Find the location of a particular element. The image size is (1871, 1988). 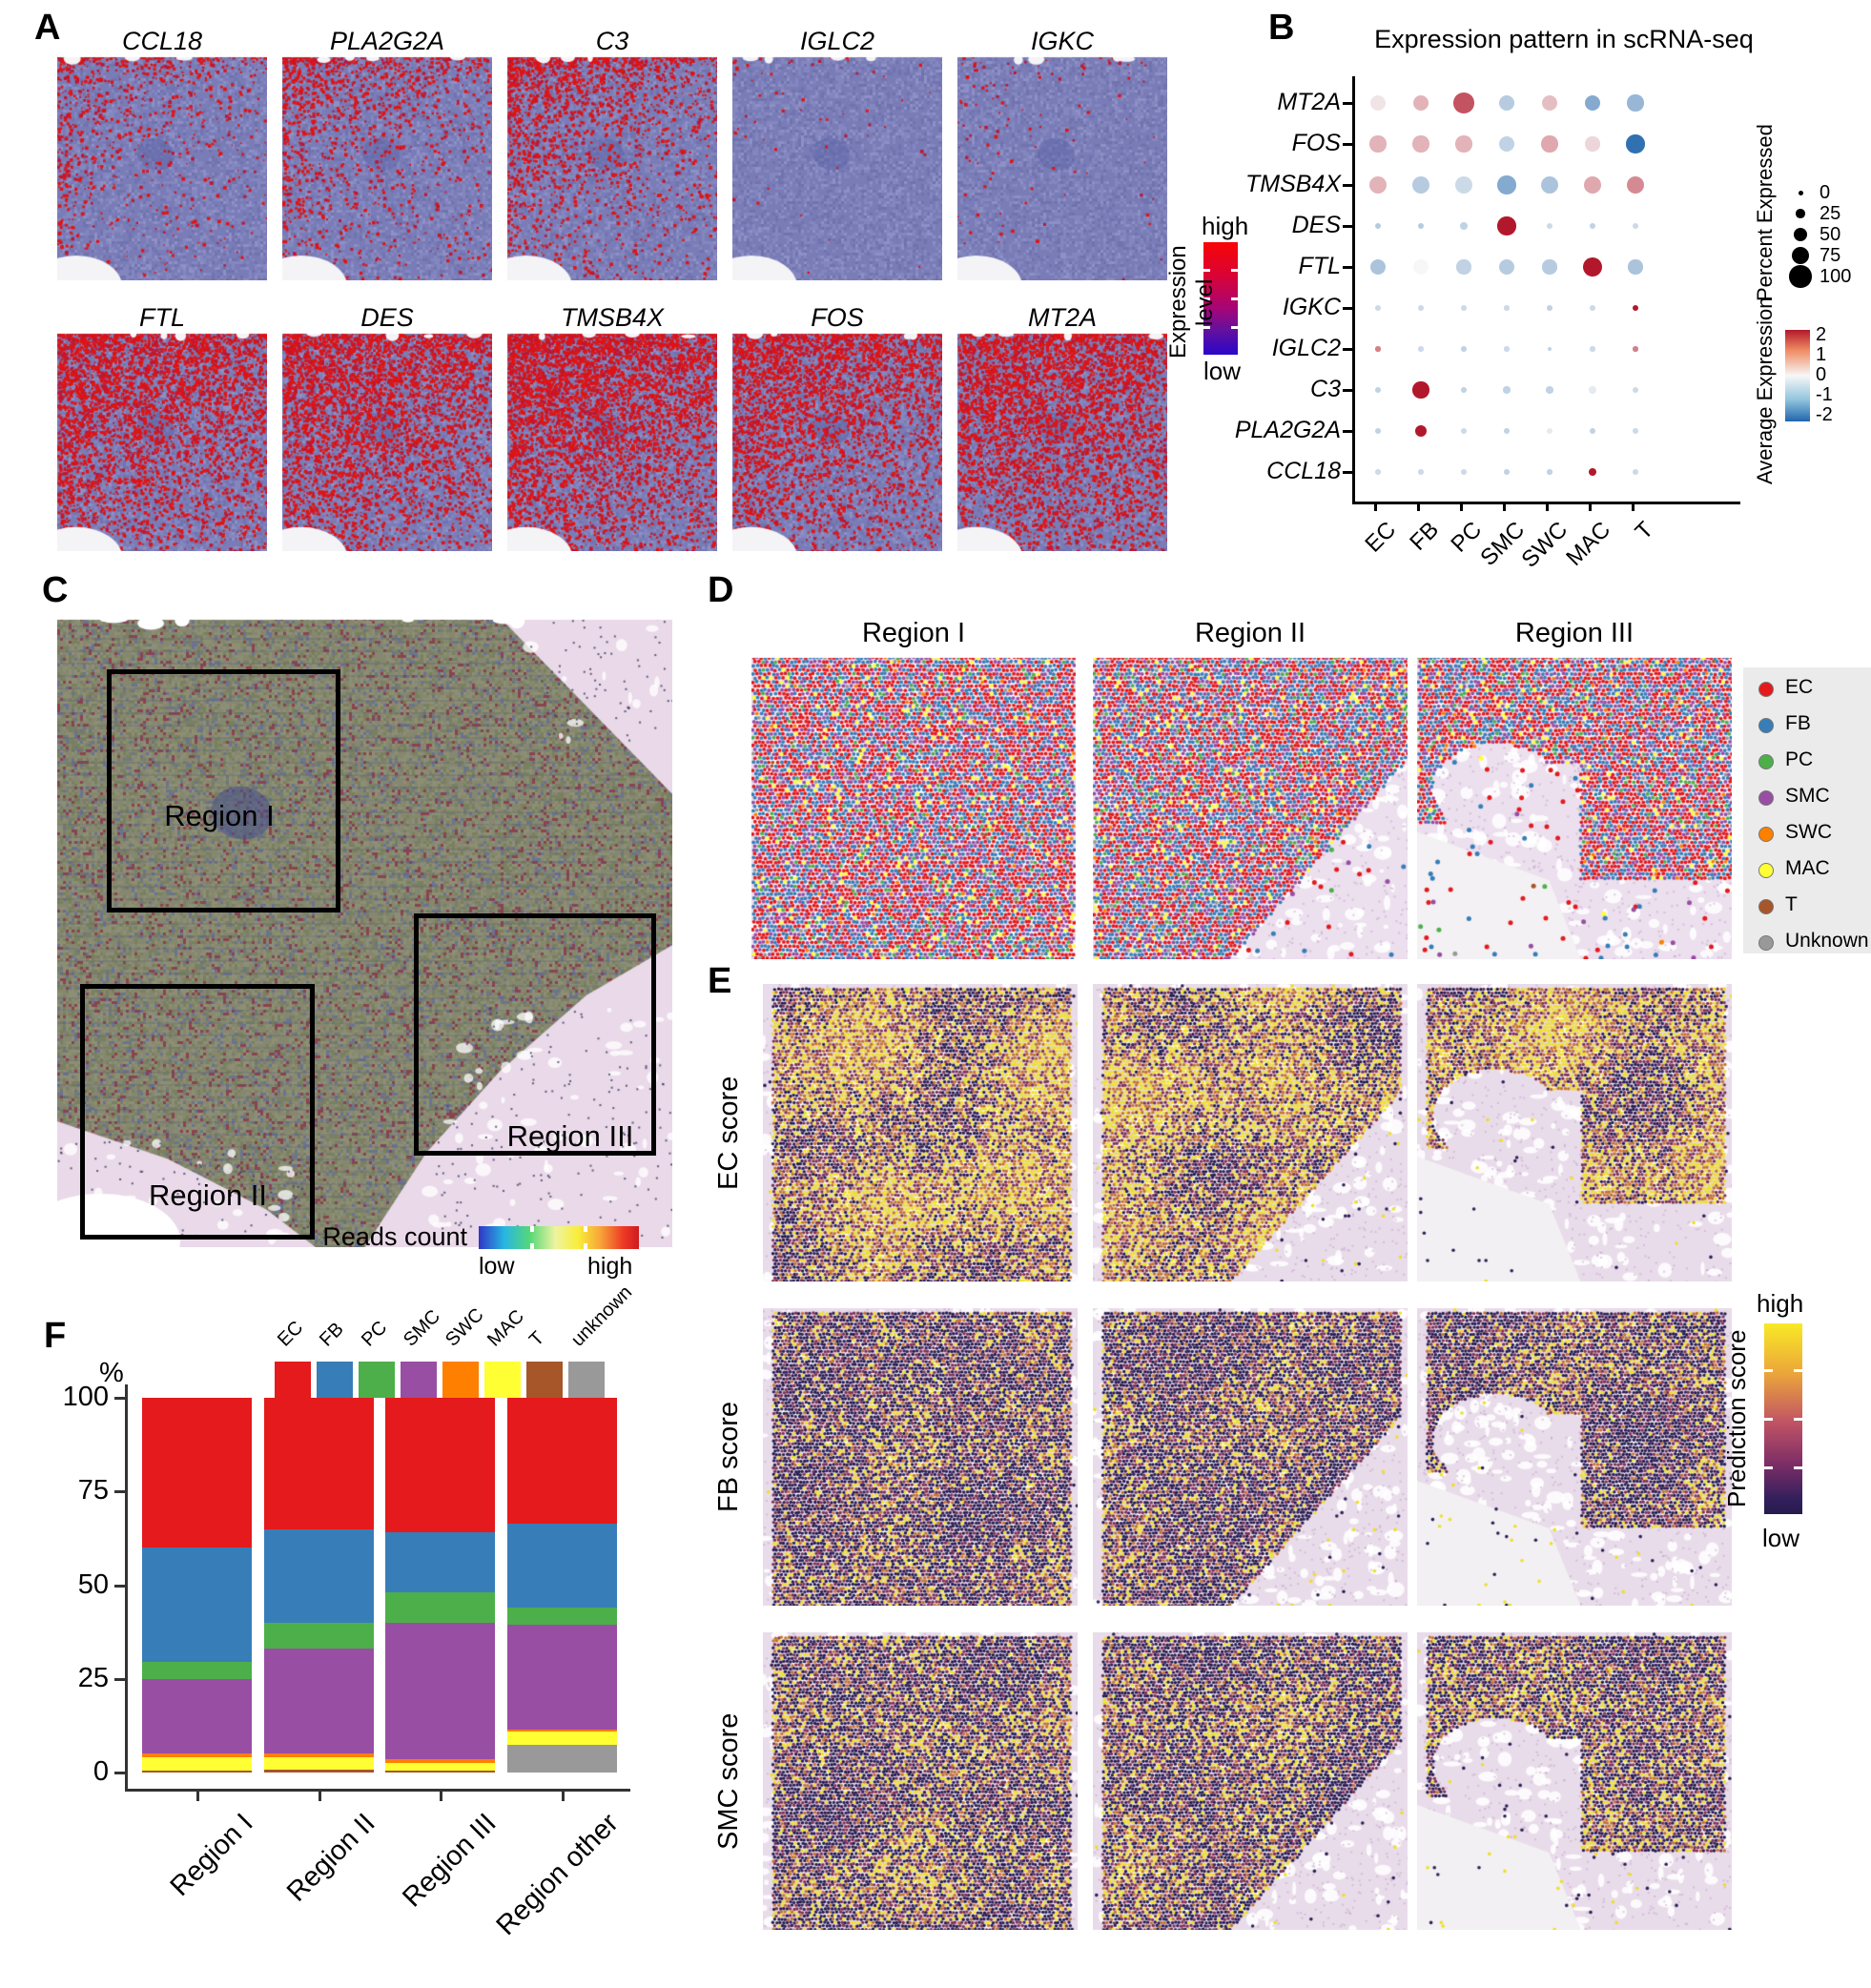

f-ytick-mark is located at coordinates (120, 1492).